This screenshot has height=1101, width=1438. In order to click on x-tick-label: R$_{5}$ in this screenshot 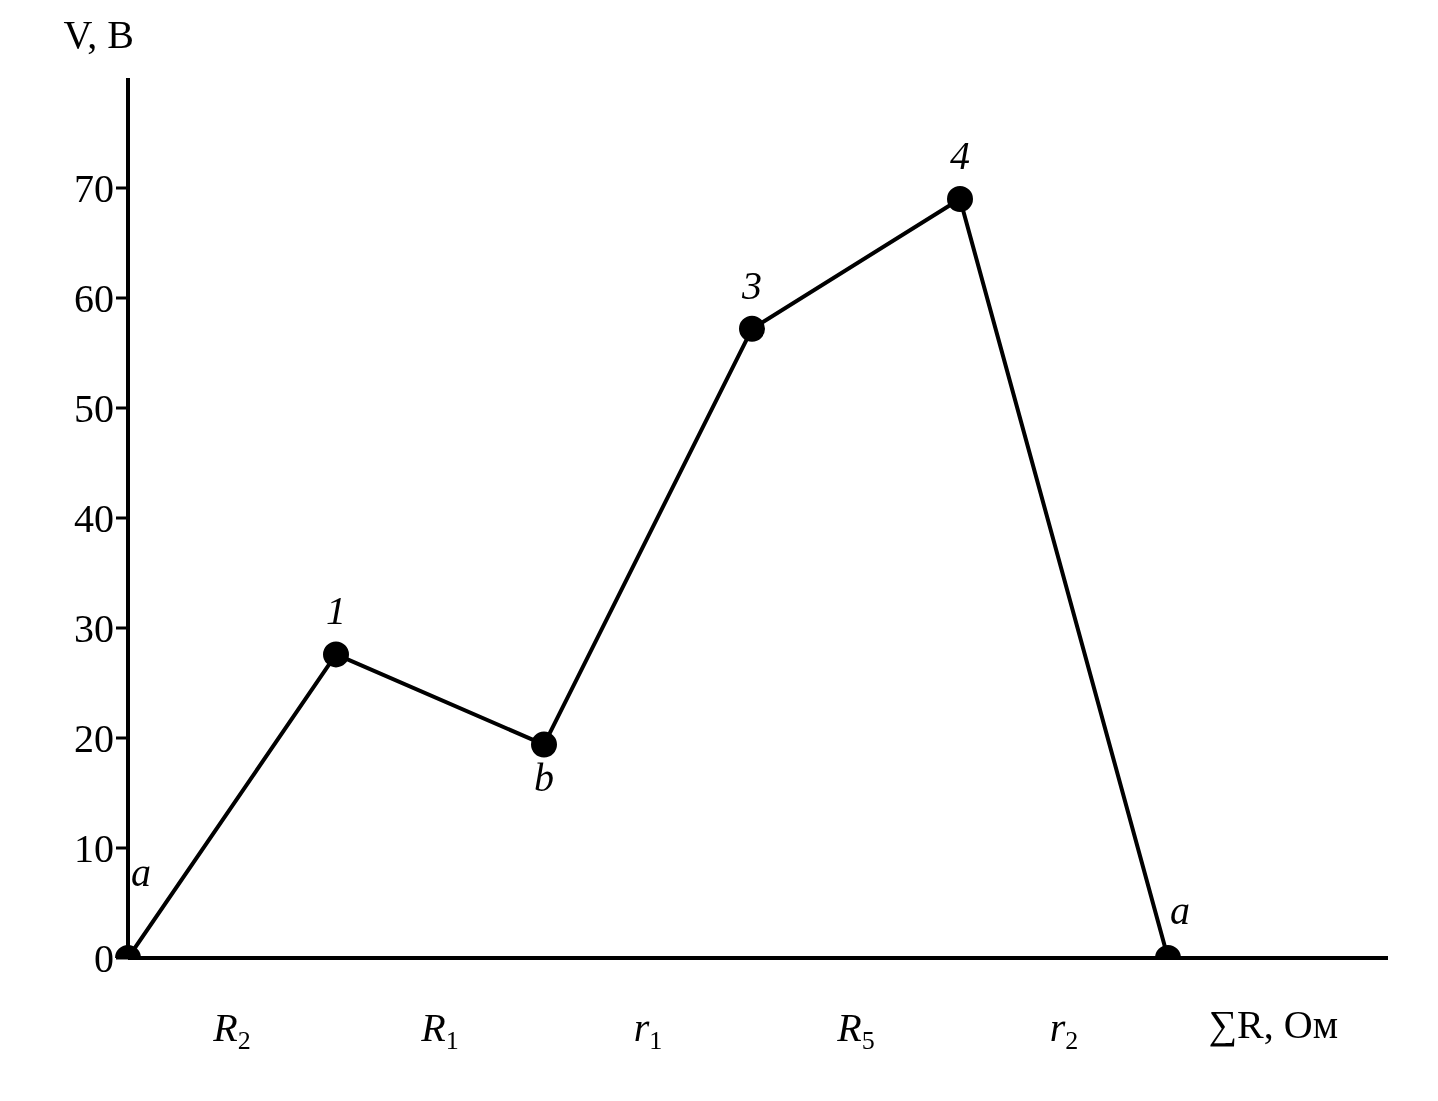, I will do `click(855, 1030)`.